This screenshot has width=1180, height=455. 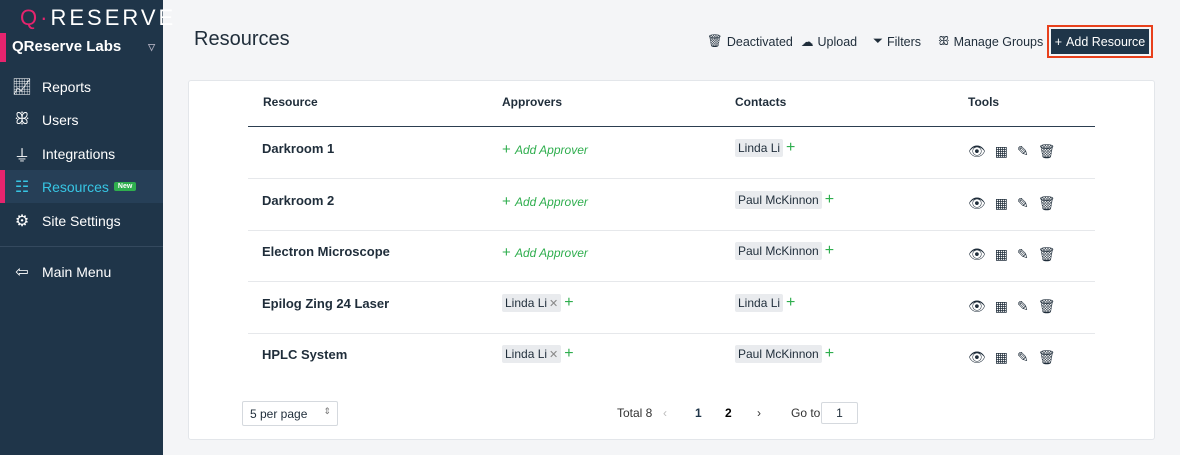 I want to click on add-resource-label: Add Resource, so click(x=1106, y=41).